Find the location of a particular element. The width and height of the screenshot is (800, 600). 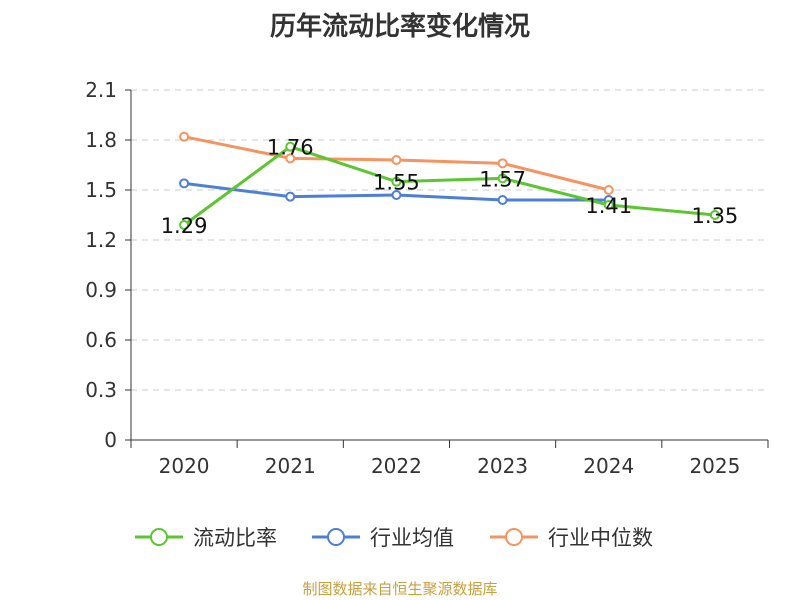

data-label: 1.57 is located at coordinates (502, 179).